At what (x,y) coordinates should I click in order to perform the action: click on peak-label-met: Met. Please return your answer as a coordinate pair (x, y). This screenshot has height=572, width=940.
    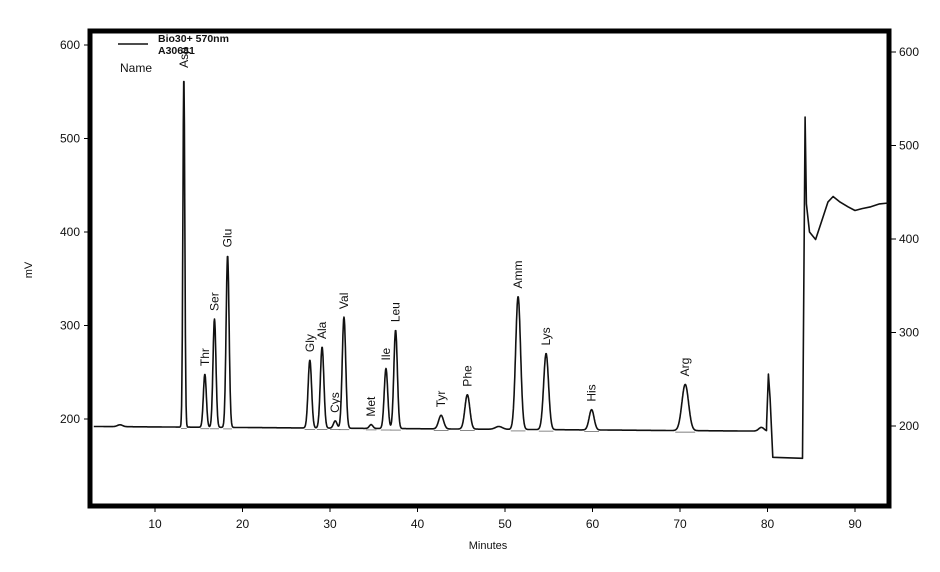
    Looking at the image, I should click on (371, 406).